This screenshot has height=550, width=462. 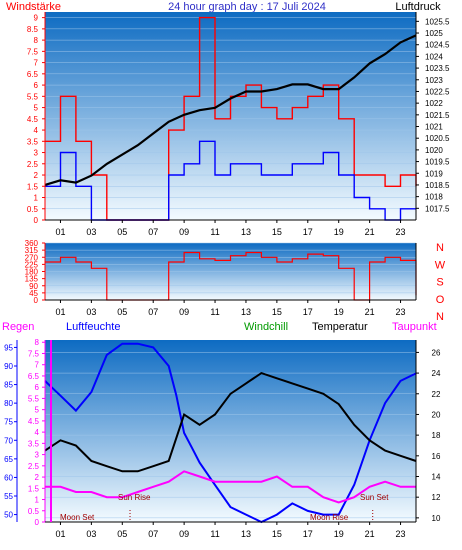 I want to click on wind-axis-tick-label: 1, so click(x=36, y=198).